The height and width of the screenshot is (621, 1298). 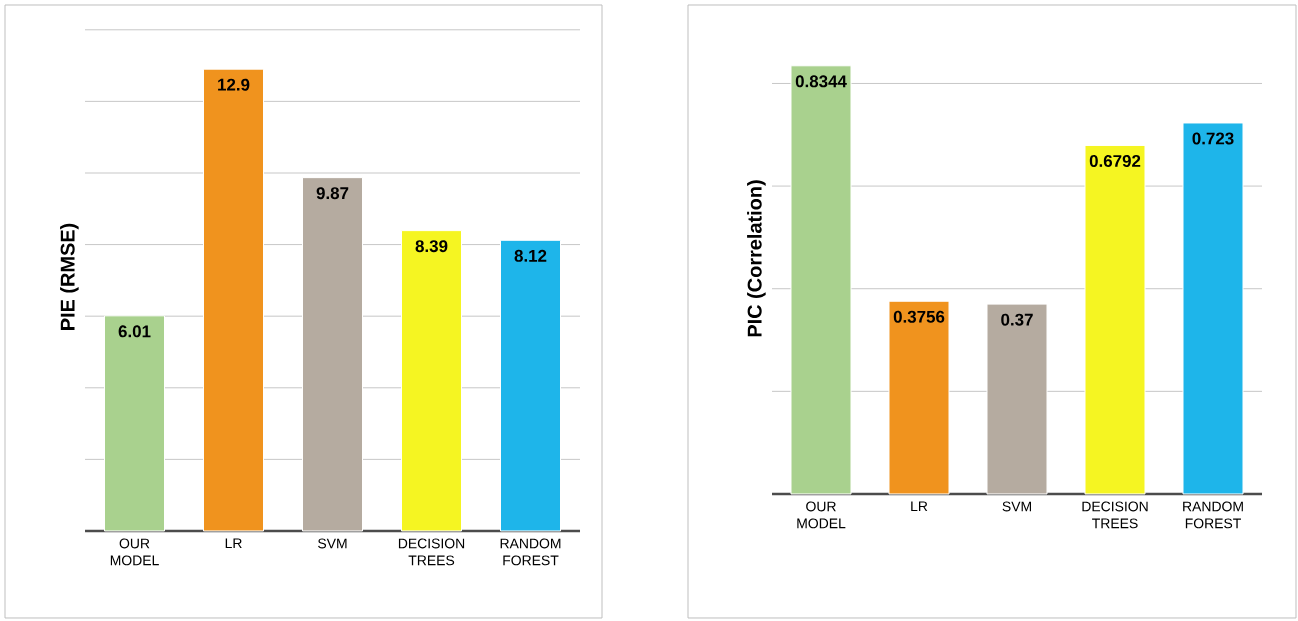 I want to click on data-label: 0.6792, so click(x=1115, y=160).